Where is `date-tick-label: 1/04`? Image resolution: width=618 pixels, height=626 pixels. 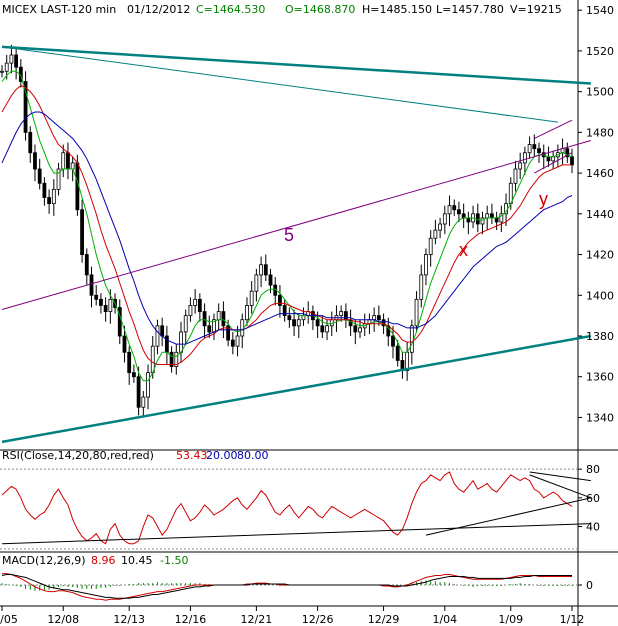 date-tick-label: 1/04 is located at coordinates (444, 619).